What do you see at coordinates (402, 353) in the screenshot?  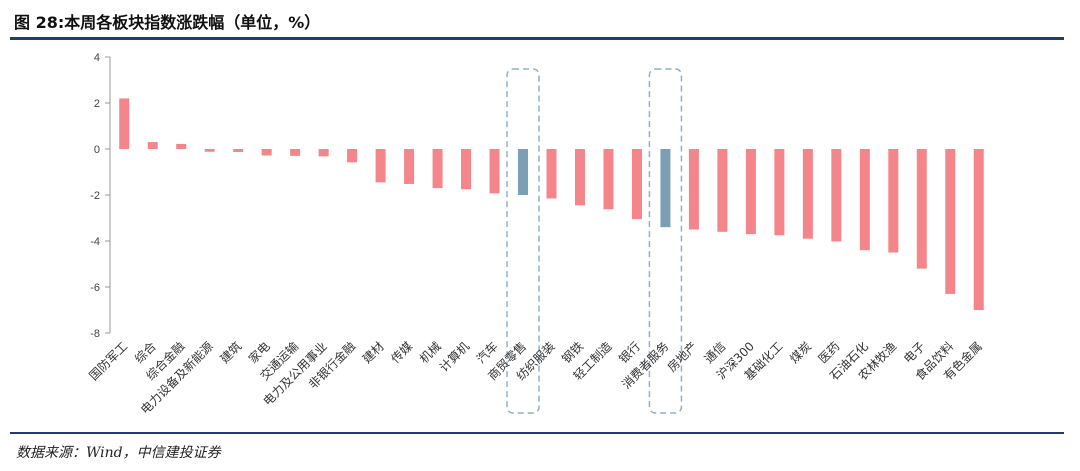 I see `category-label: 传媒` at bounding box center [402, 353].